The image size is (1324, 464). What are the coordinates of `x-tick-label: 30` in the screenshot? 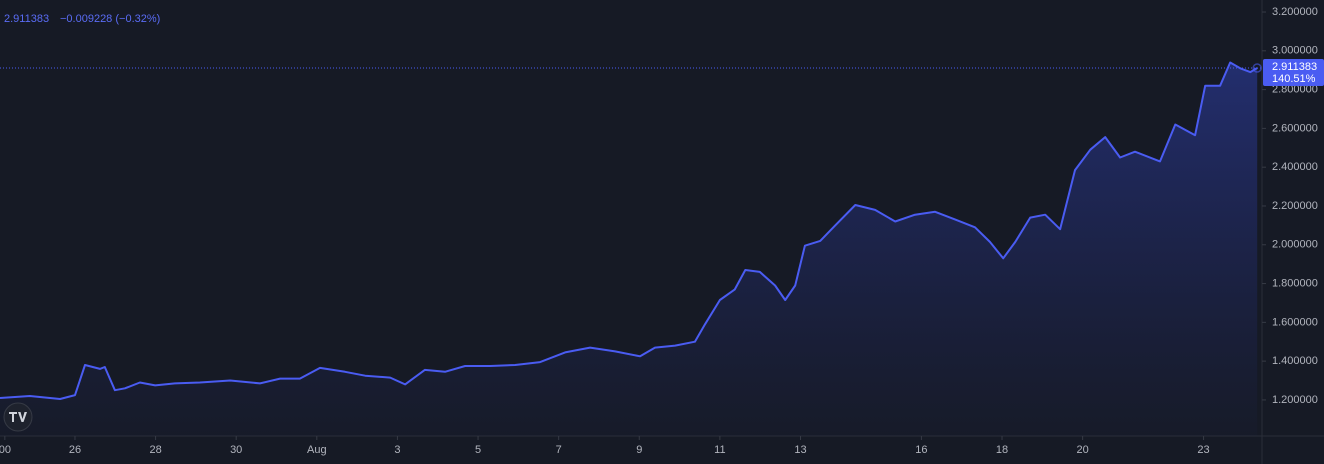 It's located at (236, 450).